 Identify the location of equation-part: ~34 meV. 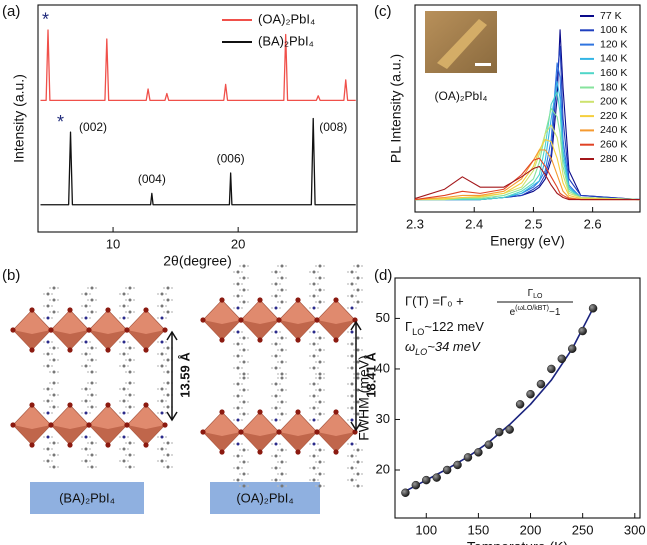
(454, 346).